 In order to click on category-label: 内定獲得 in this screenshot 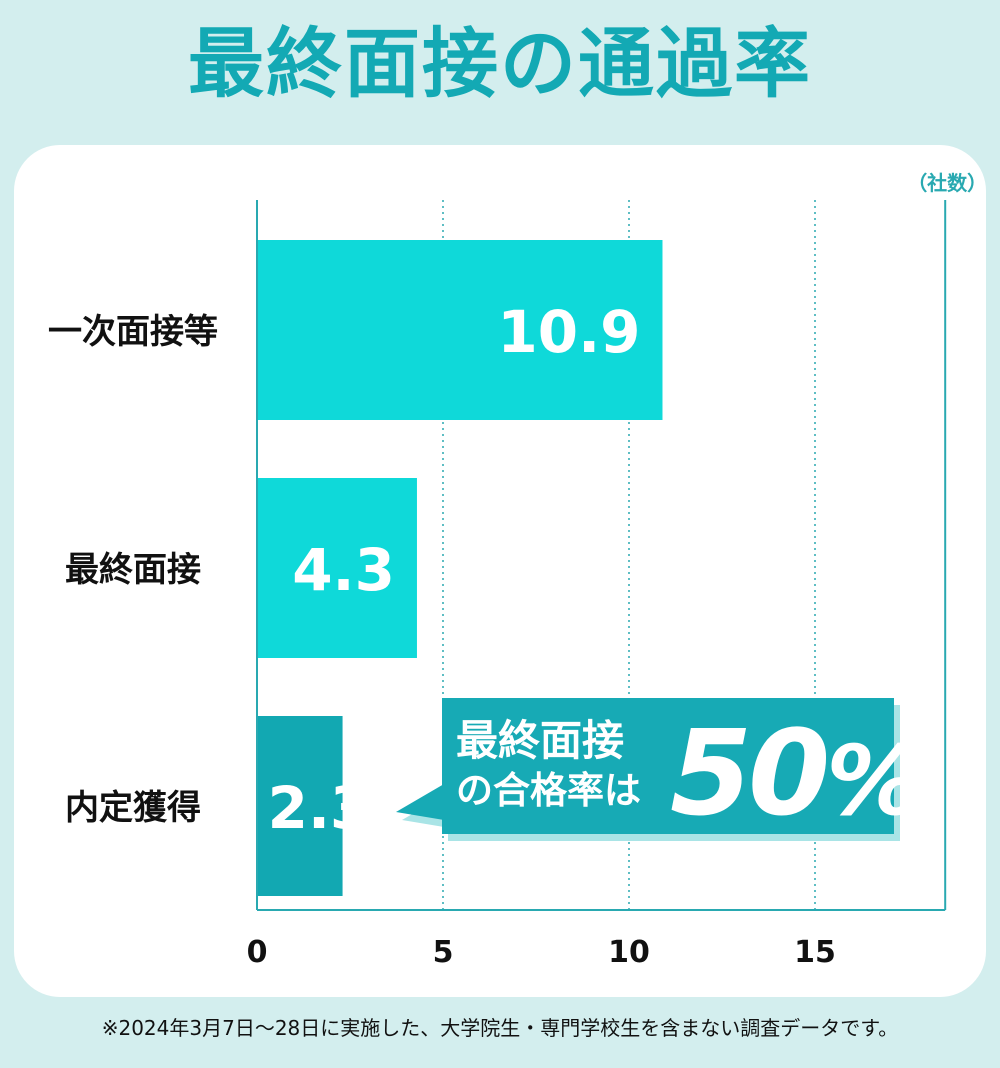, I will do `click(133, 808)`.